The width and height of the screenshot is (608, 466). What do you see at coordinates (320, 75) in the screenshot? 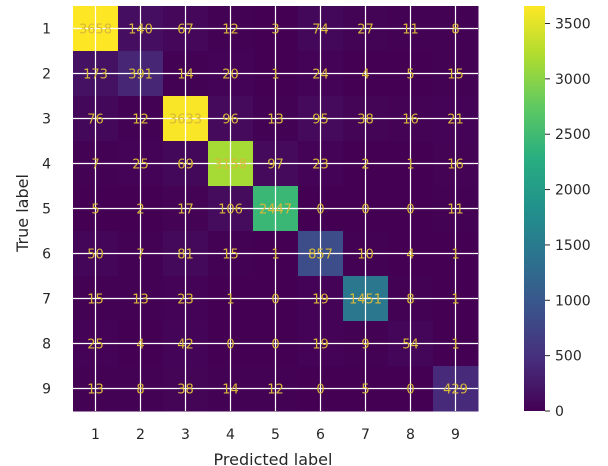
I see `cell-value-label: 24` at bounding box center [320, 75].